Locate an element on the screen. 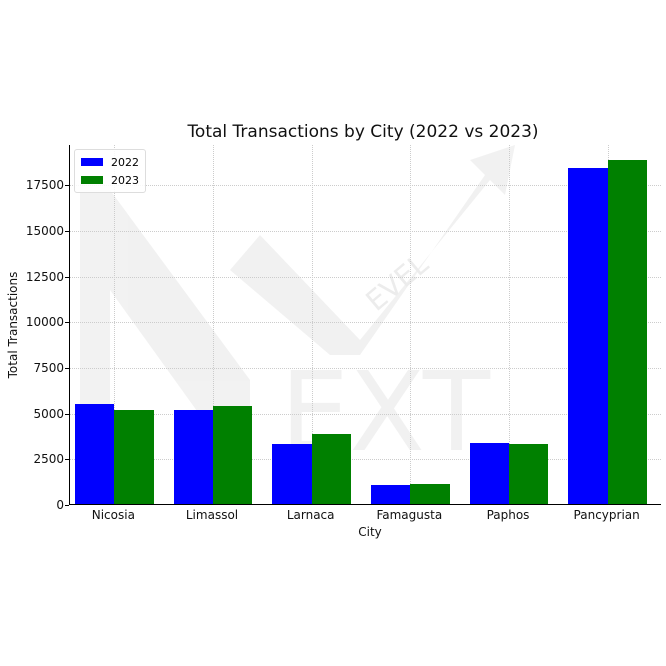 The height and width of the screenshot is (666, 666). bar-limassol-2023 is located at coordinates (233, 454).